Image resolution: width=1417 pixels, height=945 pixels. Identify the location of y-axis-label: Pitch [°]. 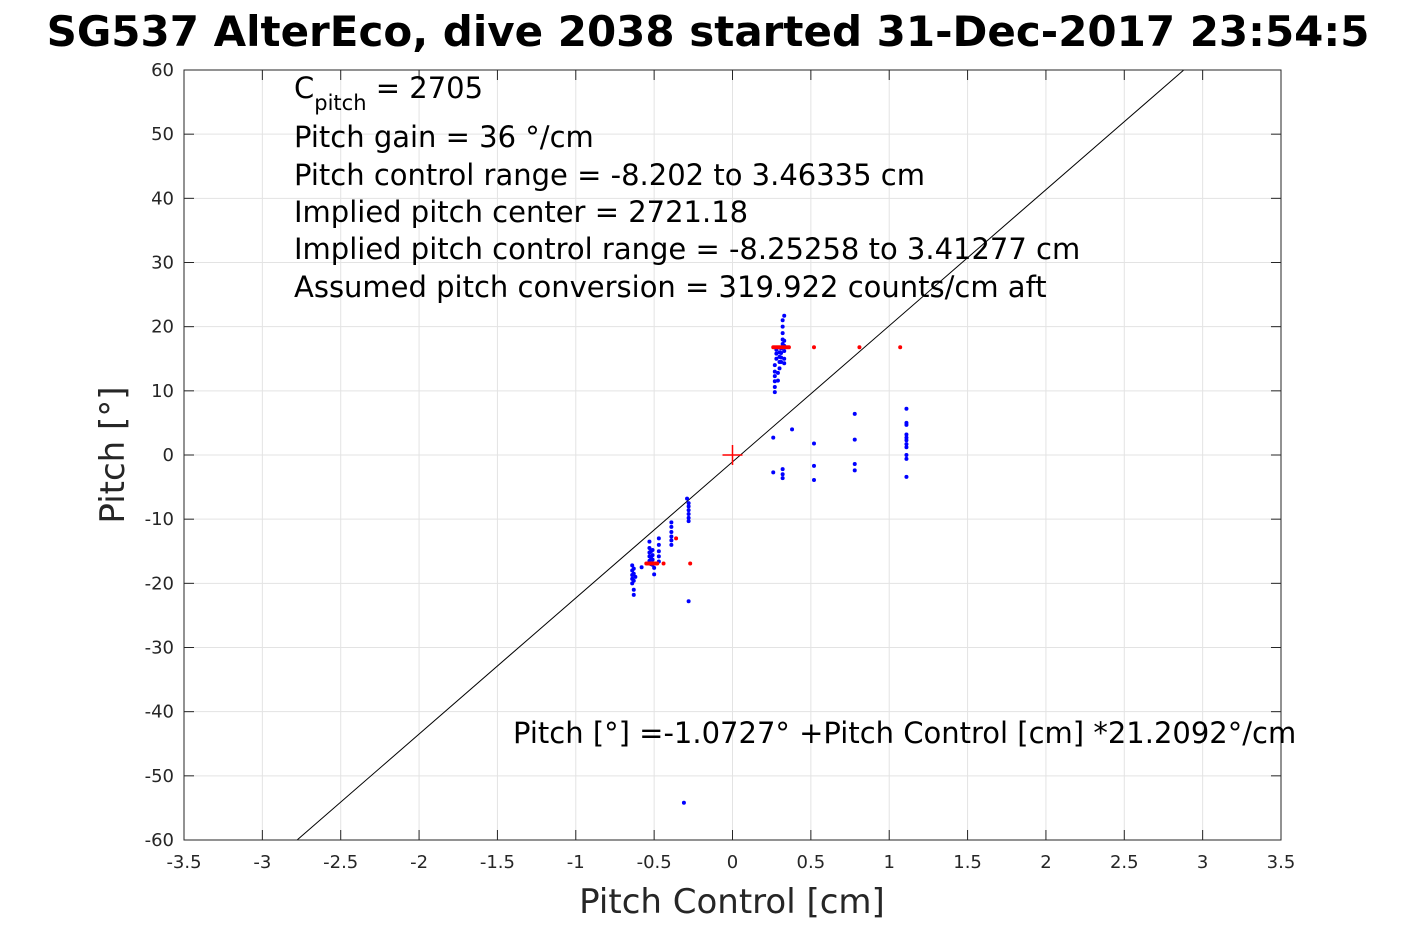
(113, 454).